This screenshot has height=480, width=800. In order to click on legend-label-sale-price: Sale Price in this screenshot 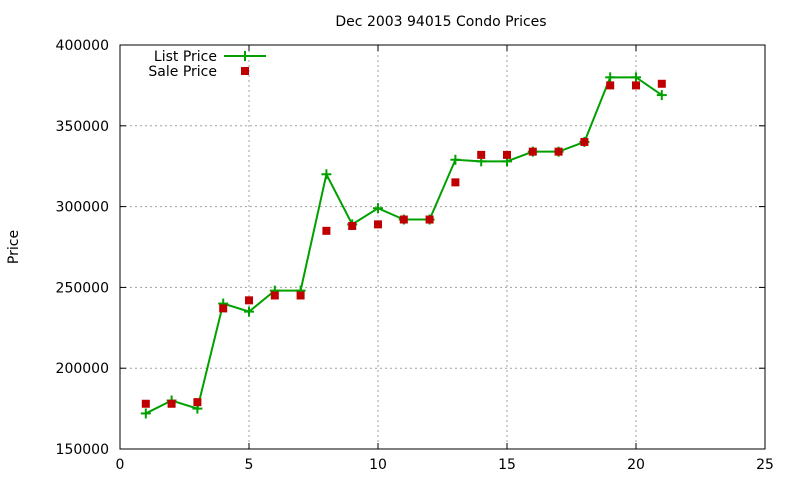, I will do `click(182, 72)`.